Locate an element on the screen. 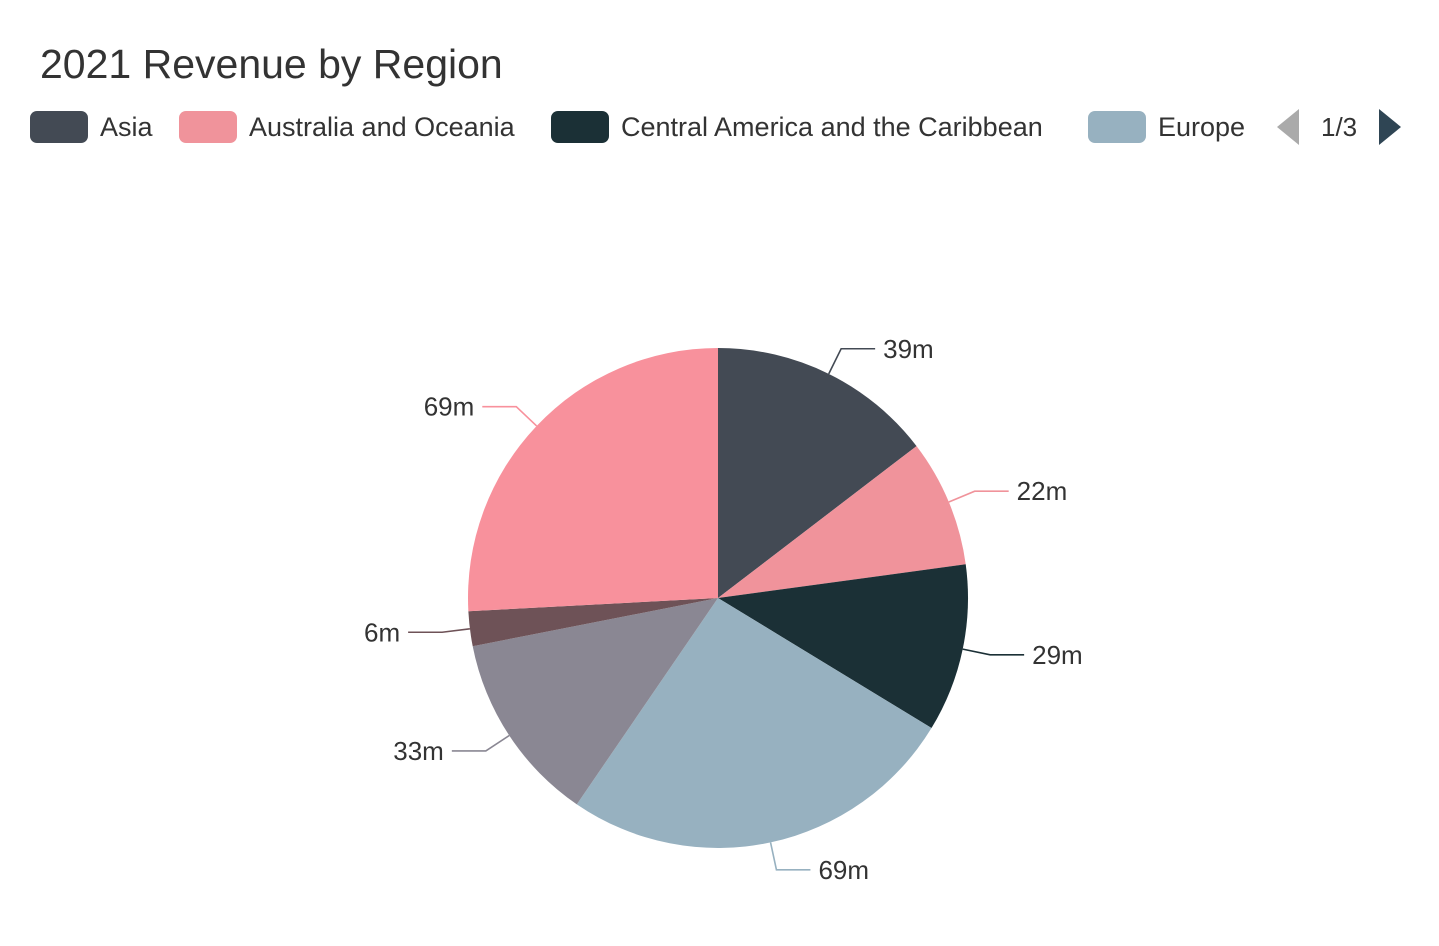 Image resolution: width=1439 pixels, height=946 pixels. legend-swatch-australia-and-oceania is located at coordinates (208, 127).